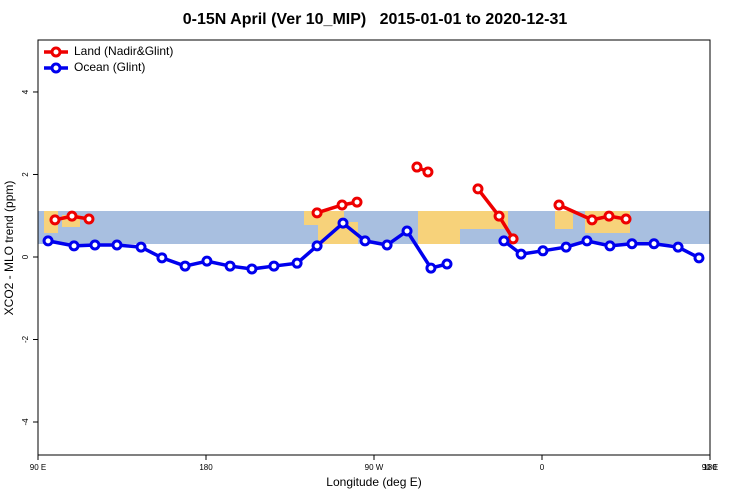 This screenshot has width=750, height=500. I want to click on y-tick-label: -2, so click(25, 339).